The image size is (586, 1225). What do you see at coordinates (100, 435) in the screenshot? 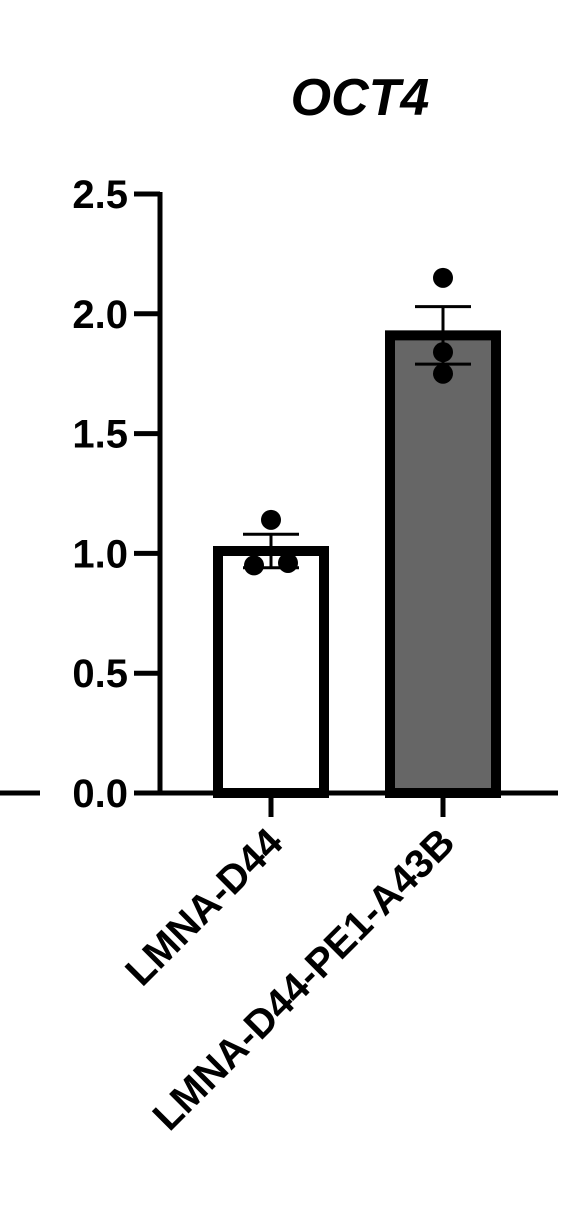
I see `y-tick-label: 1.5` at bounding box center [100, 435].